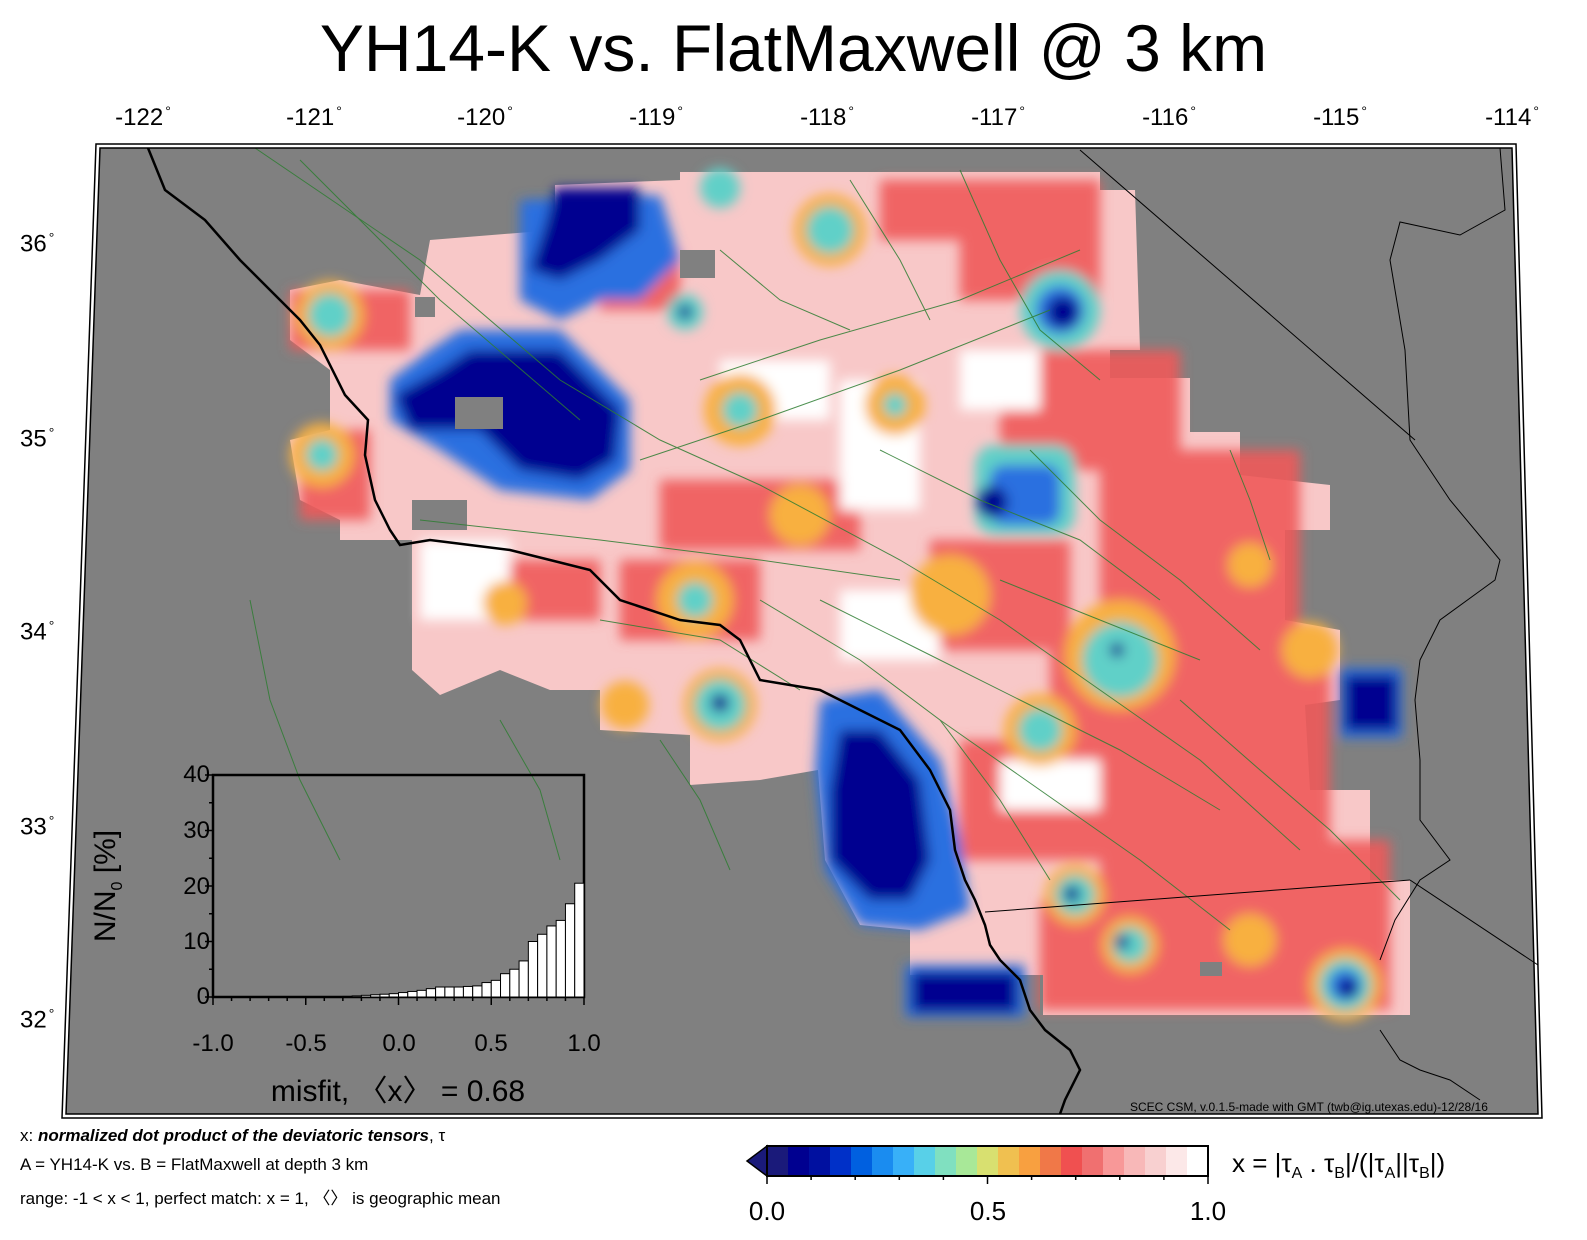 The image size is (1587, 1240). Describe the element at coordinates (491, 1043) in the screenshot. I see `histogram-x-tick: 0.5` at that location.